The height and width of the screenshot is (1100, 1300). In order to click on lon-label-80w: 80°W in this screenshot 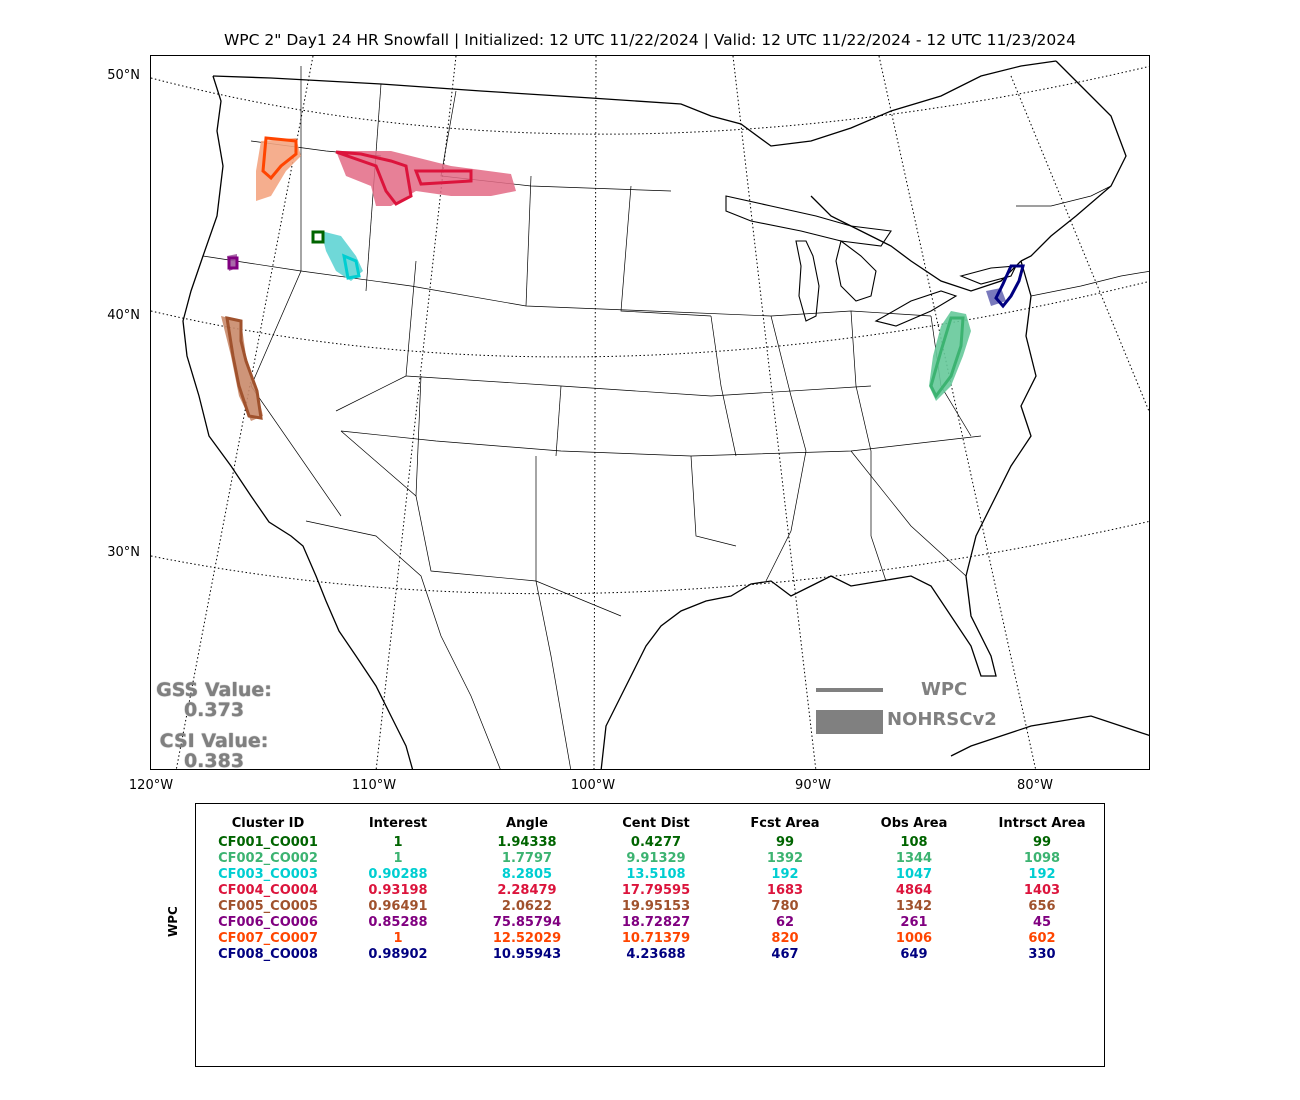, I will do `click(1035, 785)`.